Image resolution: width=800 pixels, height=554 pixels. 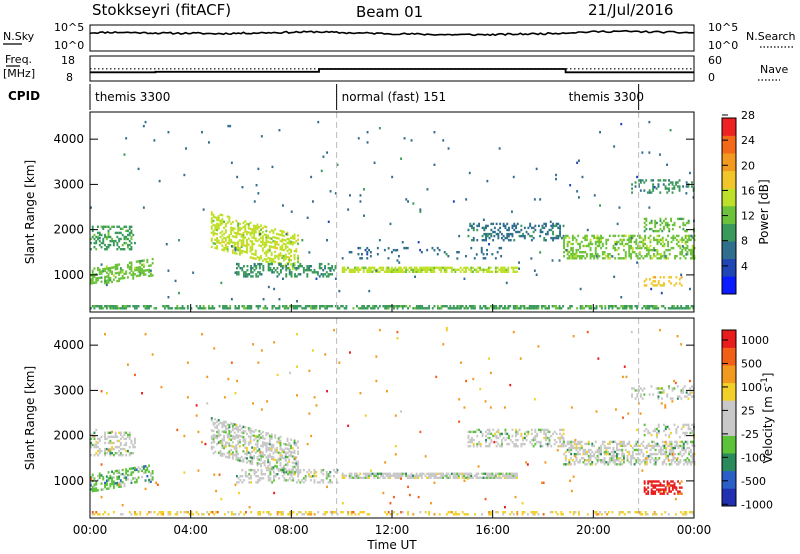 What do you see at coordinates (729, 497) in the screenshot?
I see `colorbar-segment` at bounding box center [729, 497].